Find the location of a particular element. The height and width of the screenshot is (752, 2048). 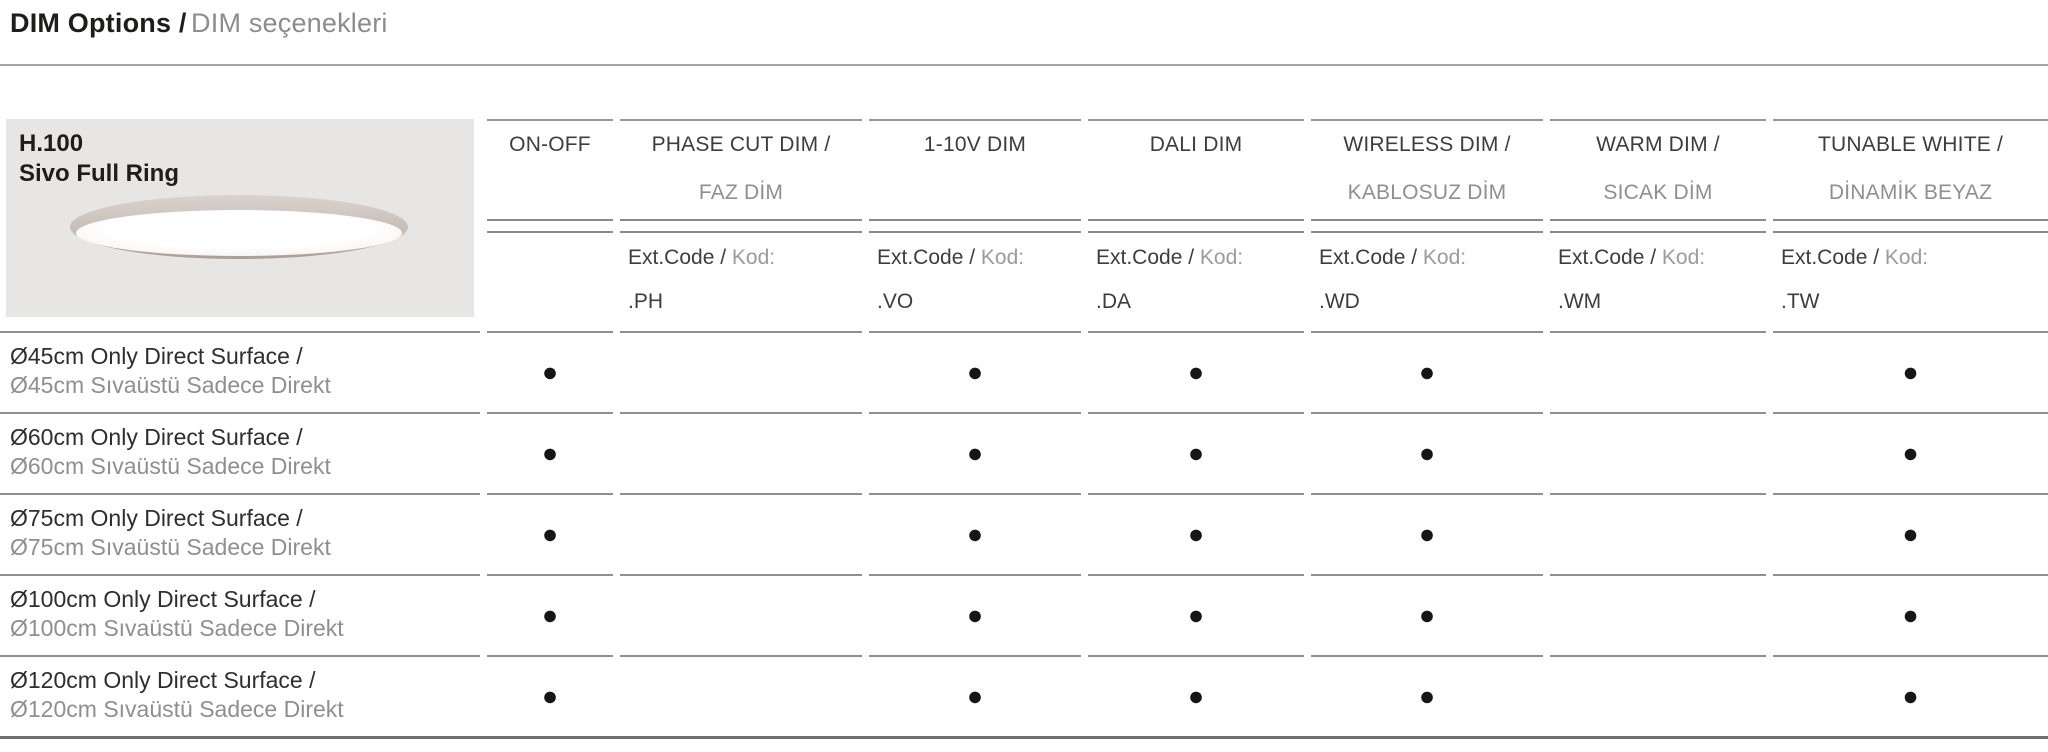

column-header-warm-dim: WARM DIM / SICAK DİM Ext.Code / Kod: .WM is located at coordinates (1658, 225).